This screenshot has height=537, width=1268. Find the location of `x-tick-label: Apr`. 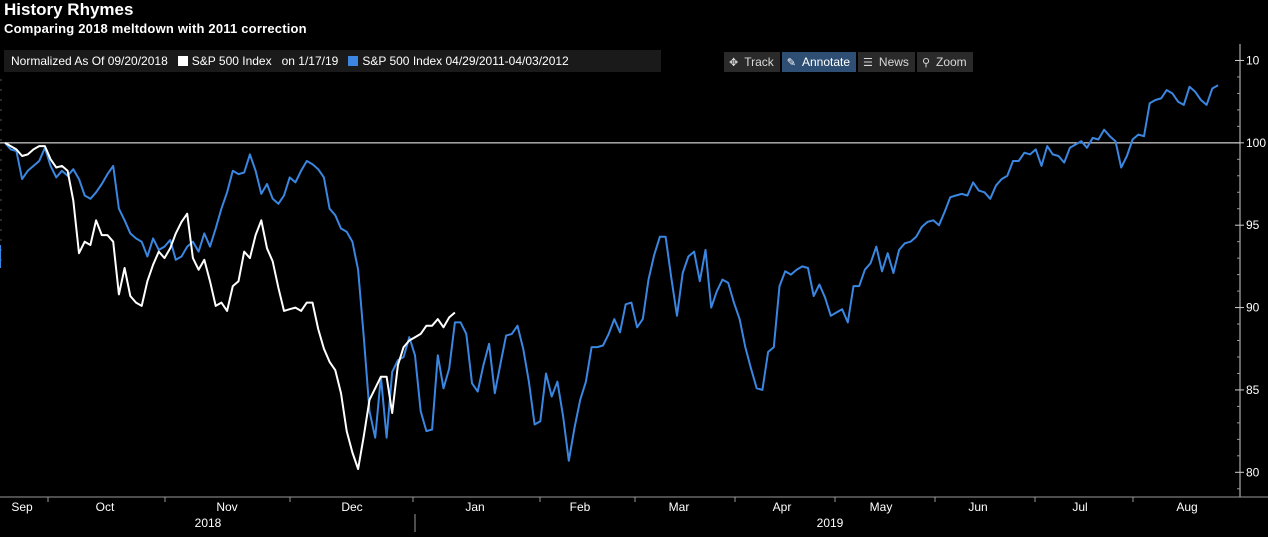

x-tick-label: Apr is located at coordinates (782, 507).